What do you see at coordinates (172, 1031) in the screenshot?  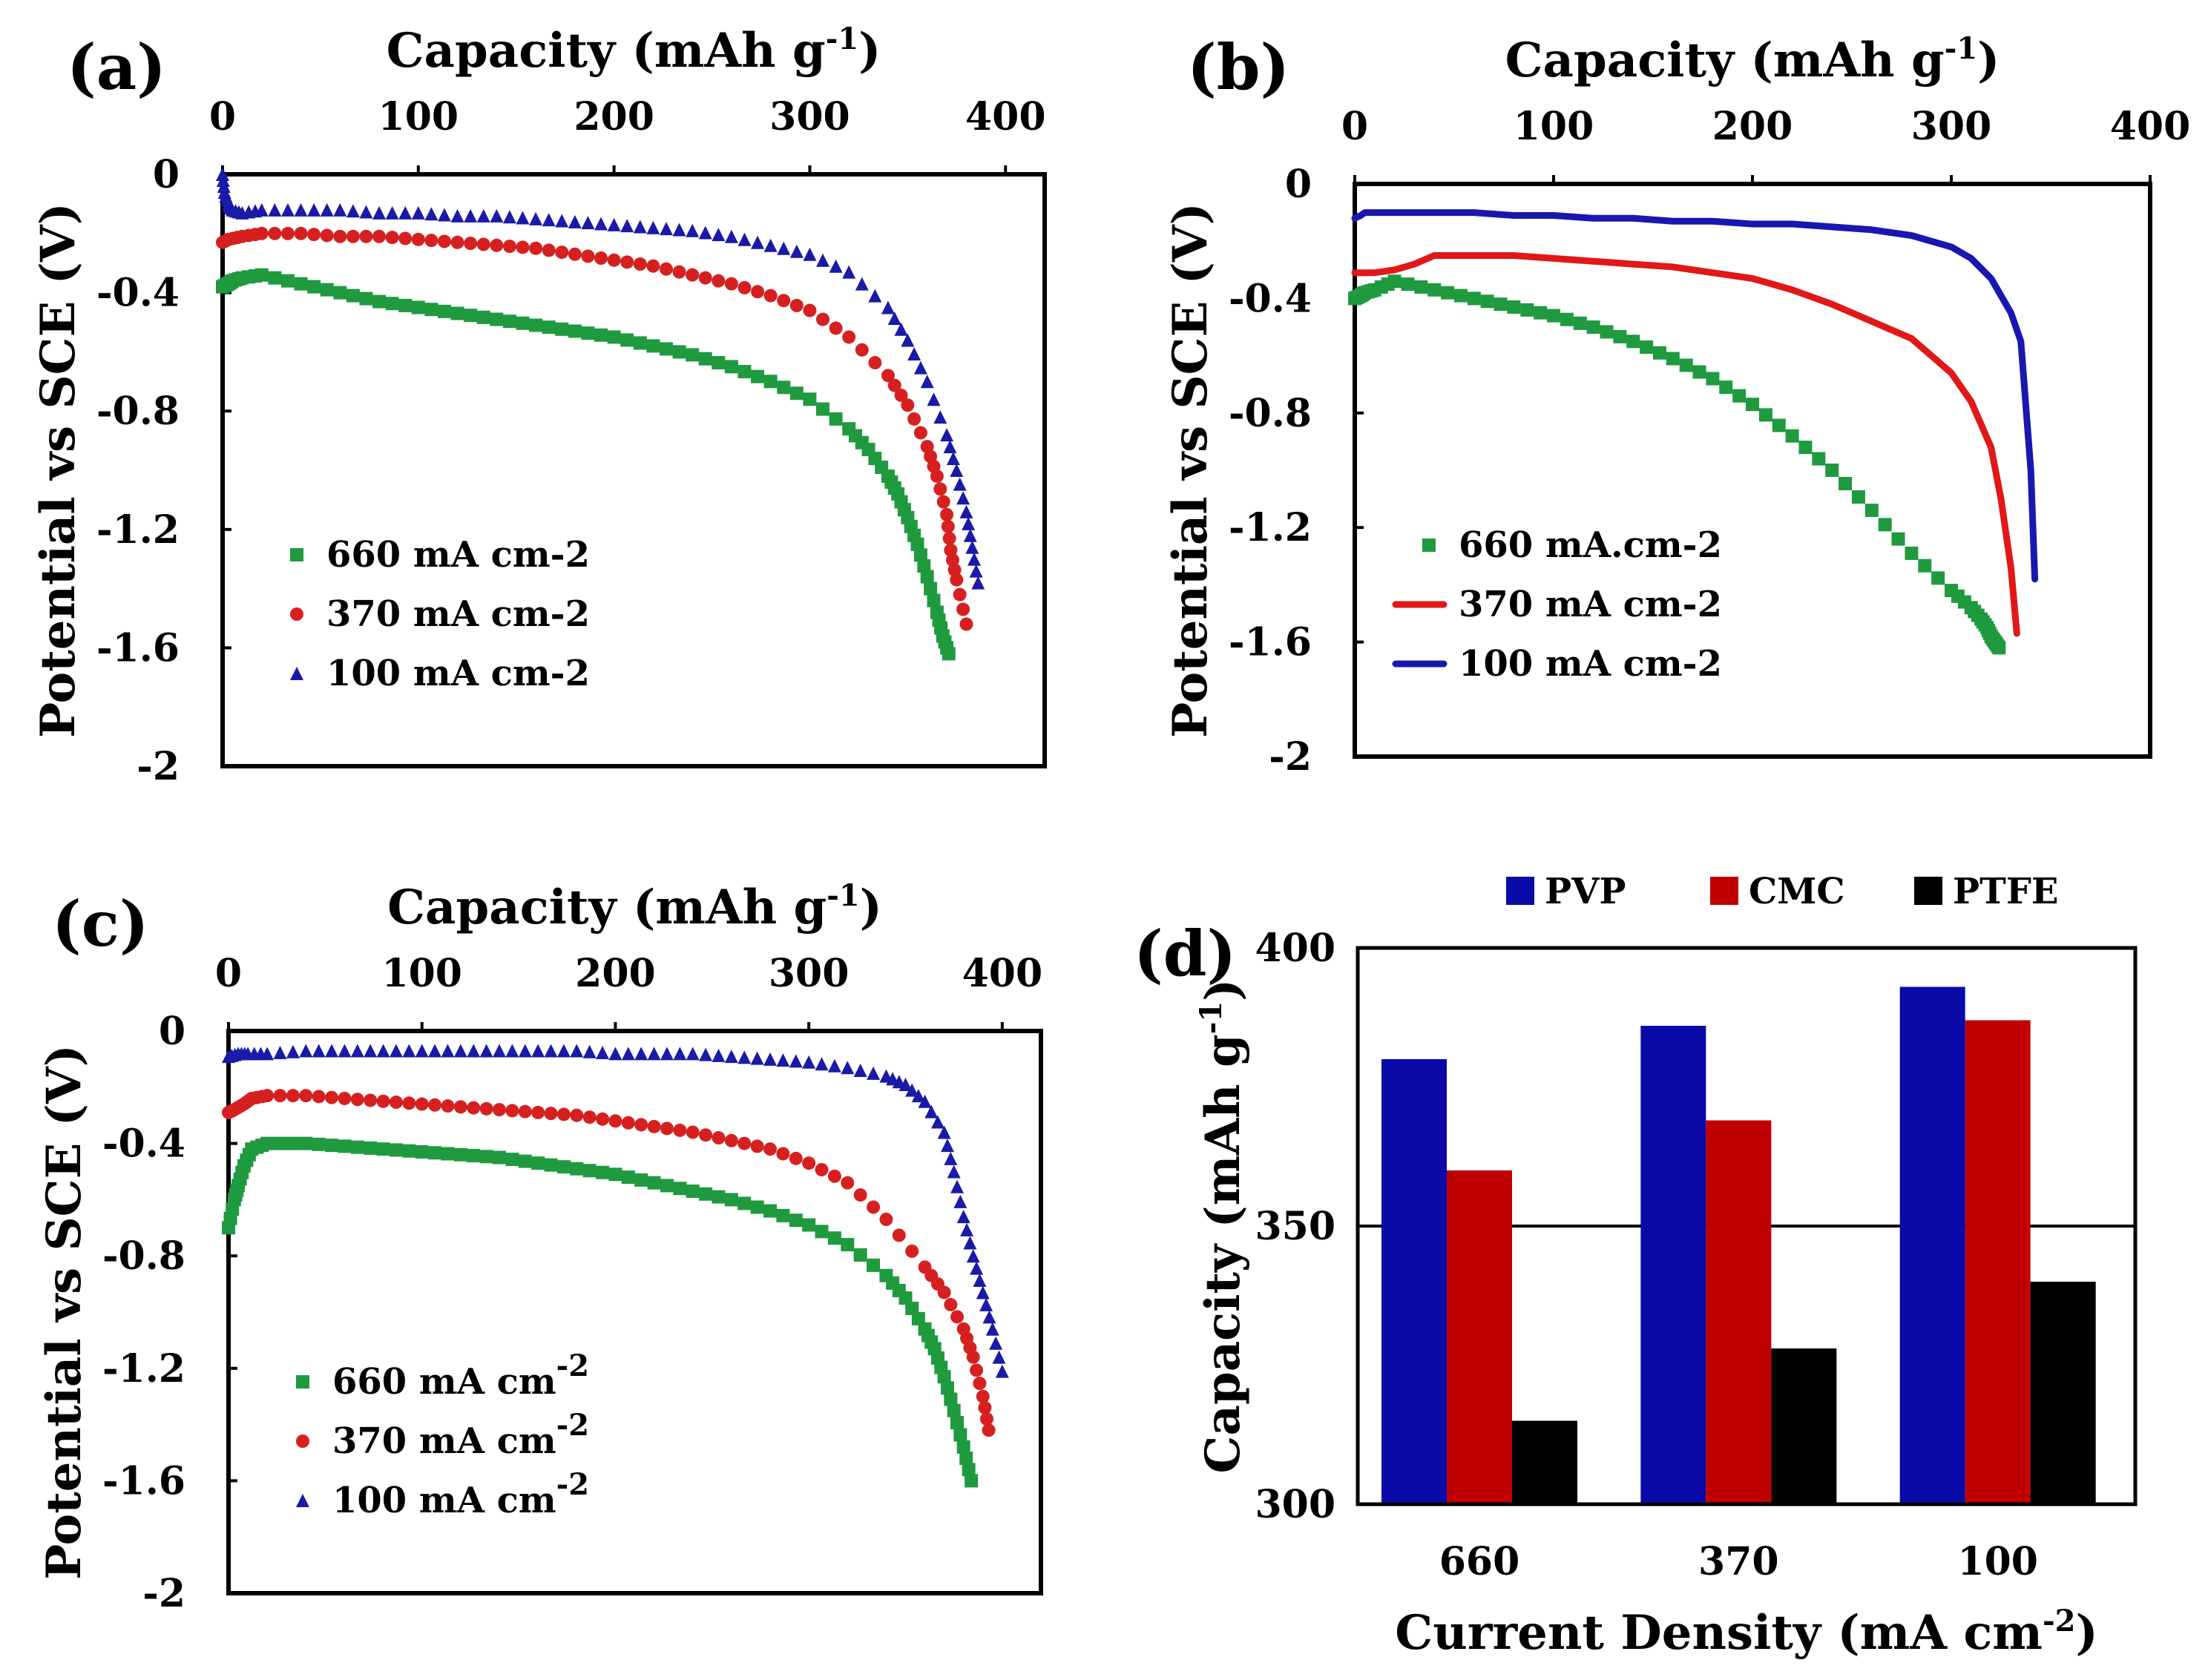 I see `y-tick-label: 0` at bounding box center [172, 1031].